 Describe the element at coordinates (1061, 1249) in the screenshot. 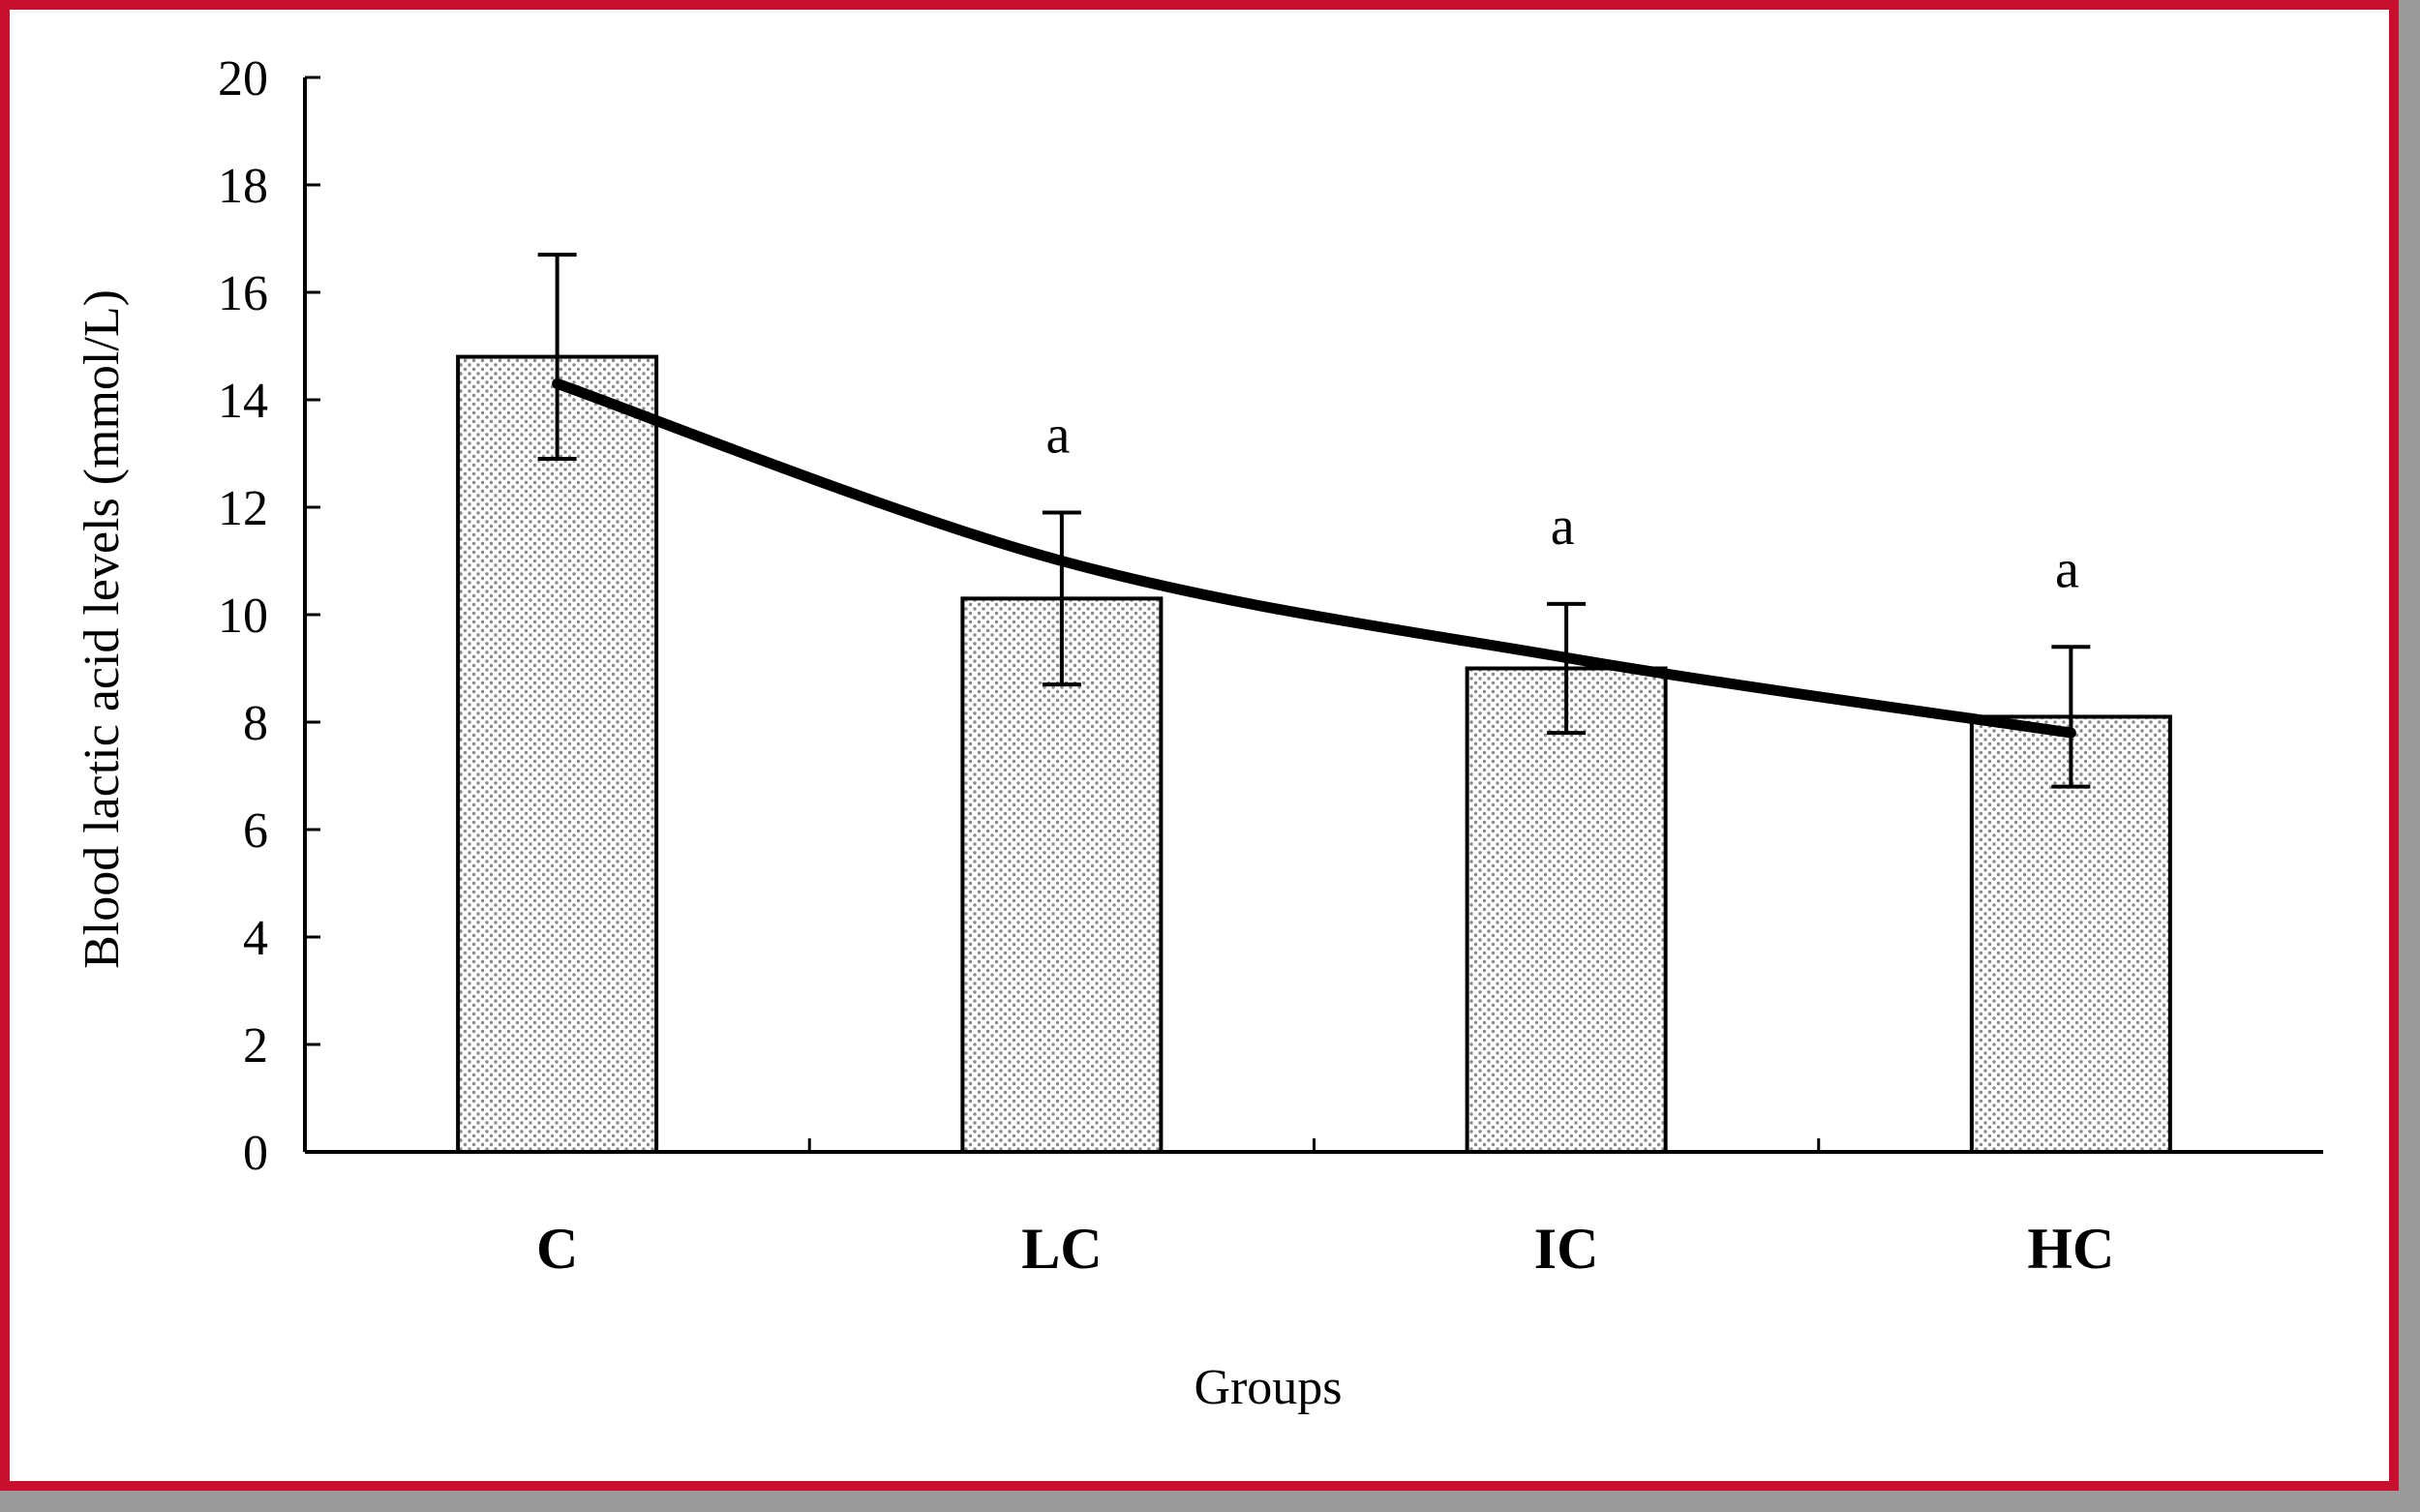

I see `x-tick-label-lc: LC` at that location.